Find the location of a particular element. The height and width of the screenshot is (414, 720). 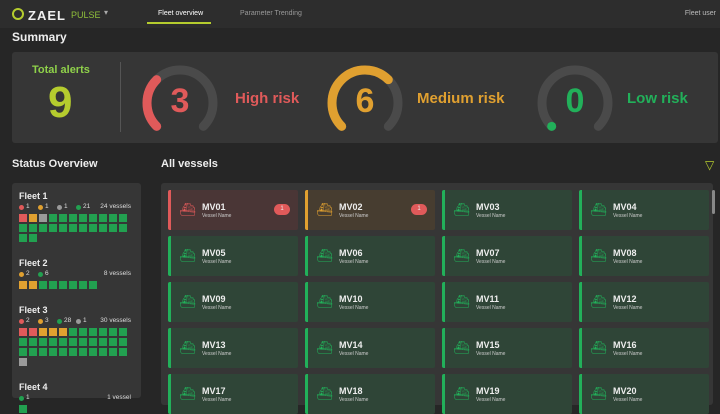

tab: Fleet overview is located at coordinates (181, 13).